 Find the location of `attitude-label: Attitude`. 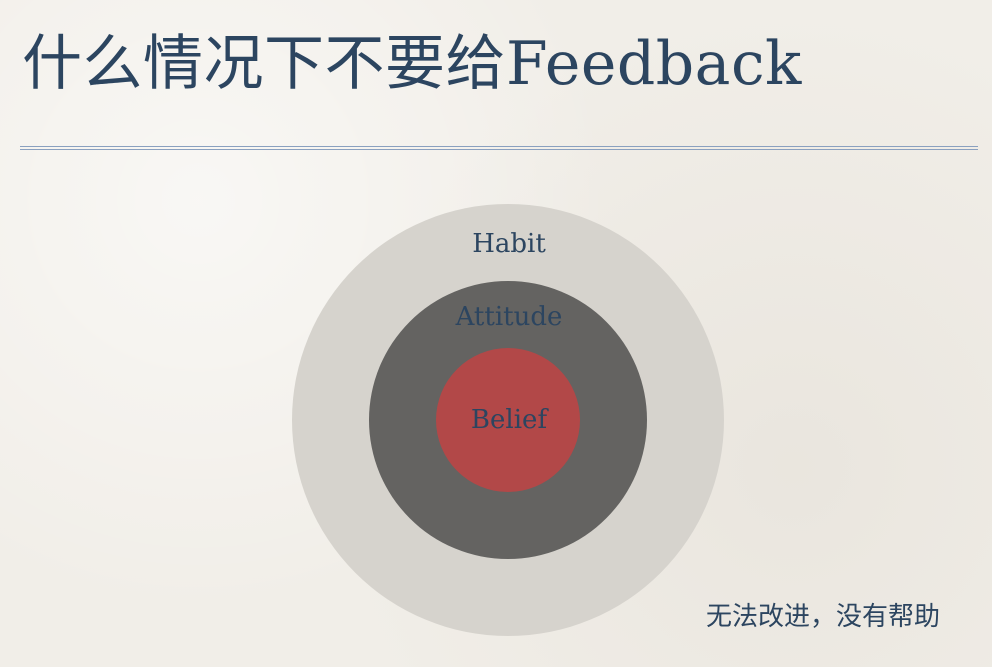

attitude-label: Attitude is located at coordinates (509, 317).